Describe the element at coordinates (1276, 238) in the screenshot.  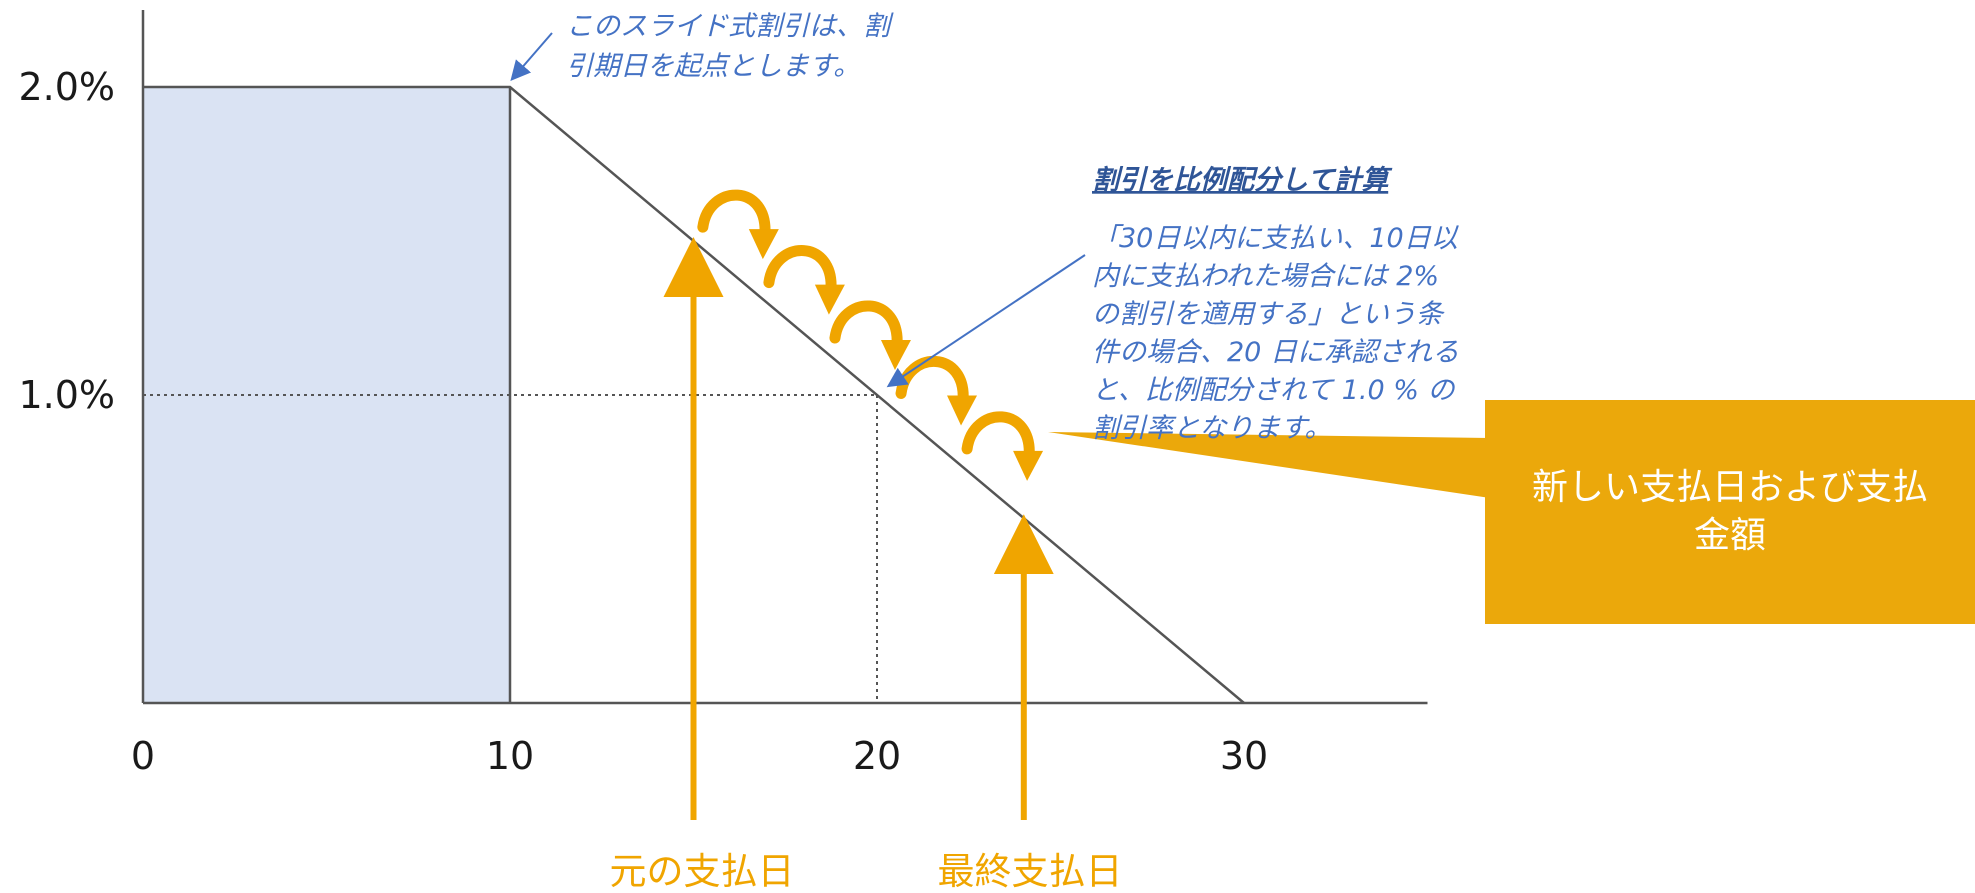
I see `calc-note-line: 「30日以内に支払い、10日以` at that location.